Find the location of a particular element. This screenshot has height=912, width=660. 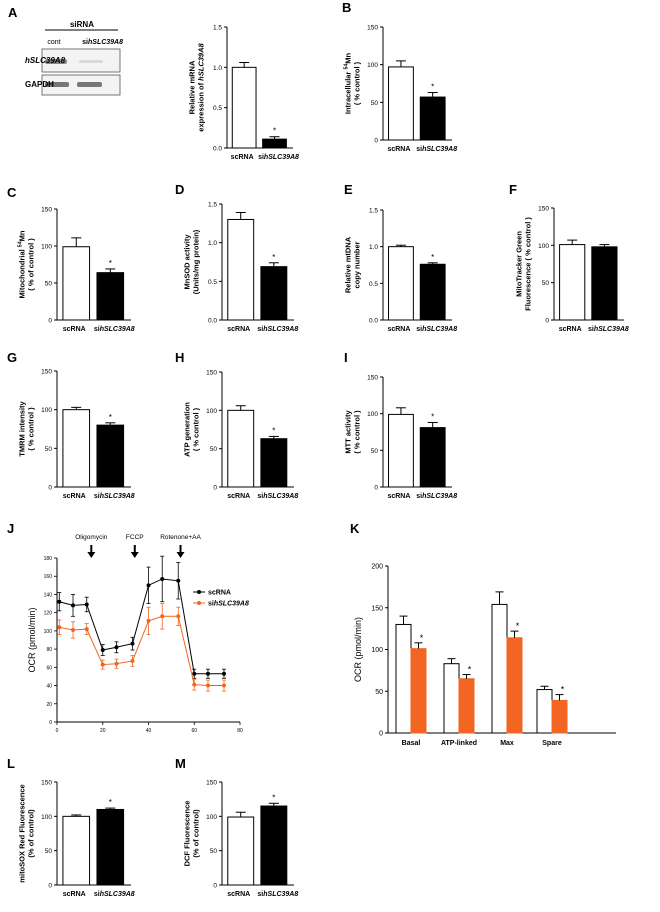

y-tick-label: 0.0 is located at coordinates (212, 321).